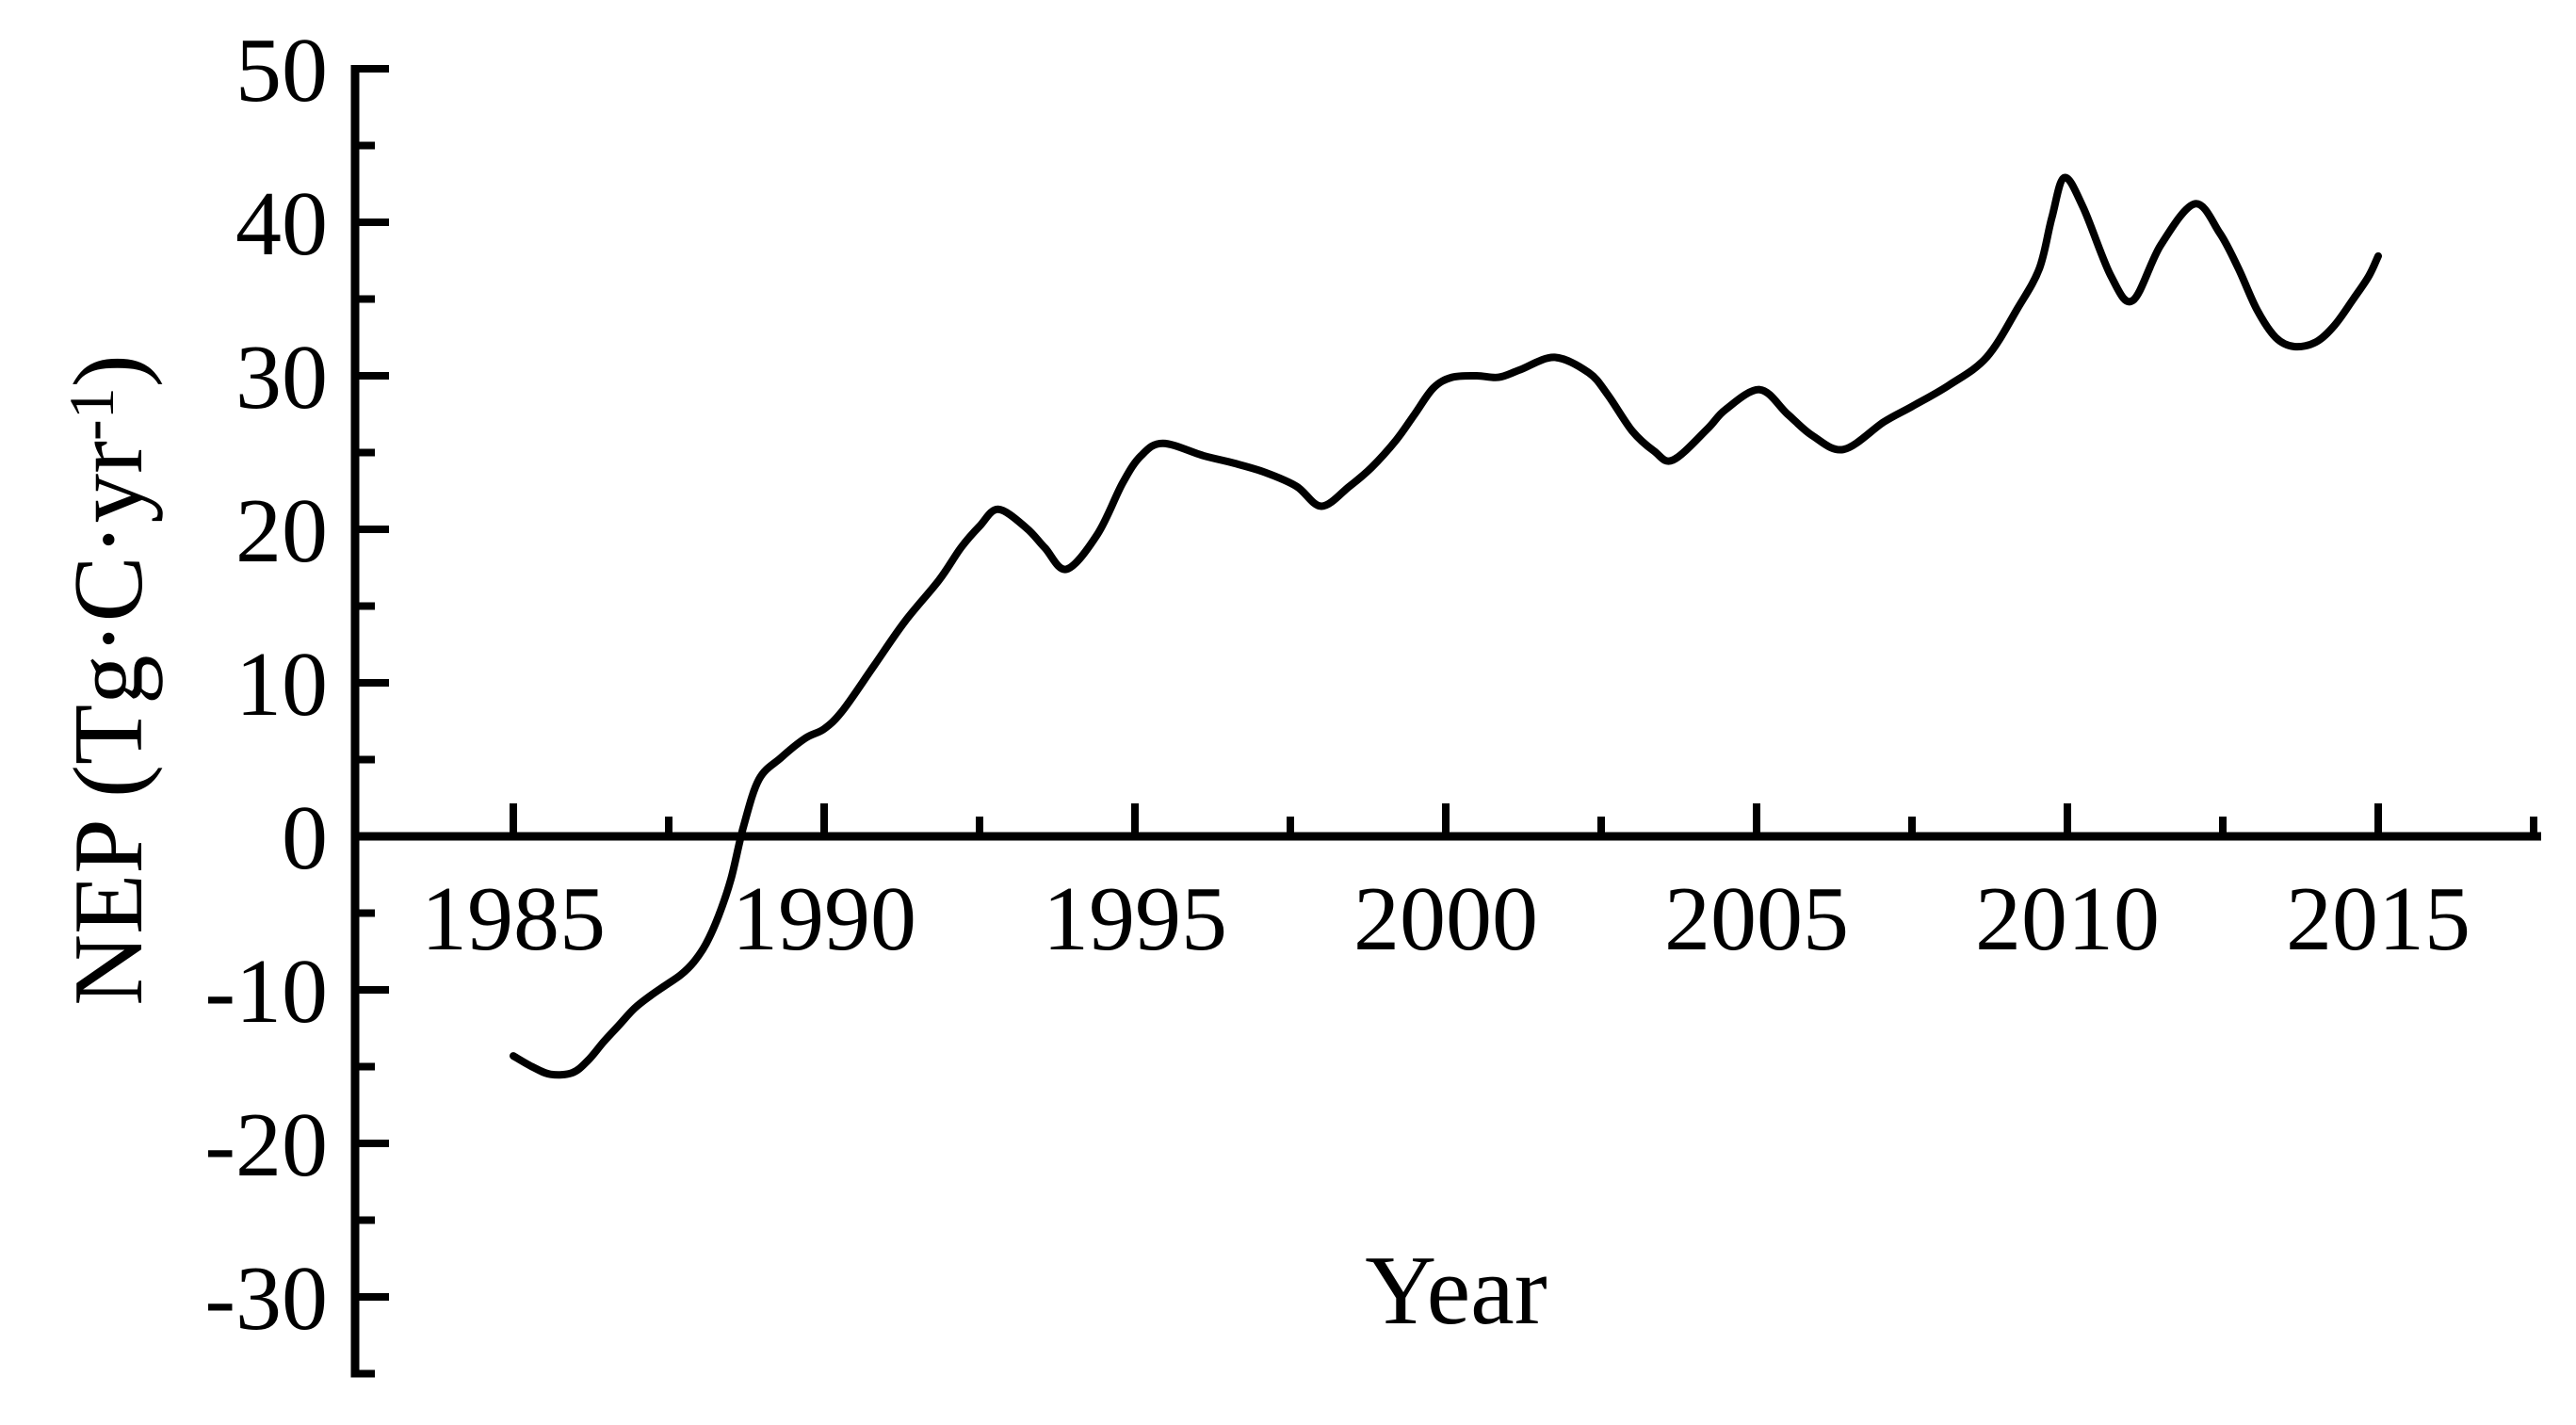  What do you see at coordinates (2378, 919) in the screenshot?
I see `x-tick-label-2015: 2015` at bounding box center [2378, 919].